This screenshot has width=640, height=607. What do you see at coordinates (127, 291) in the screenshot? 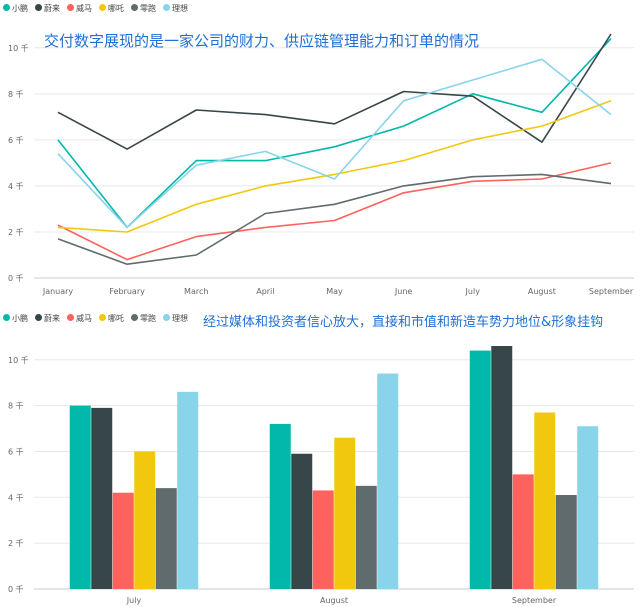
I see `x-tick-label: February` at bounding box center [127, 291].